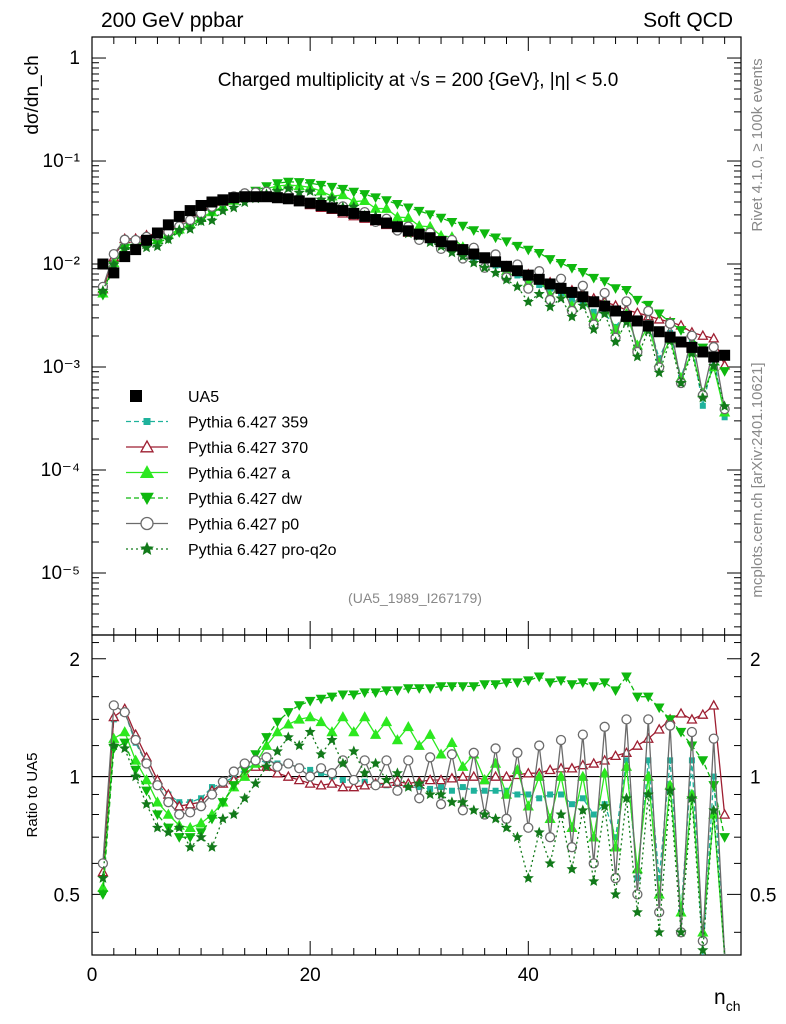 The image size is (786, 1024). What do you see at coordinates (74, 660) in the screenshot?
I see `ratio-y-tick-label-left: 2` at bounding box center [74, 660].